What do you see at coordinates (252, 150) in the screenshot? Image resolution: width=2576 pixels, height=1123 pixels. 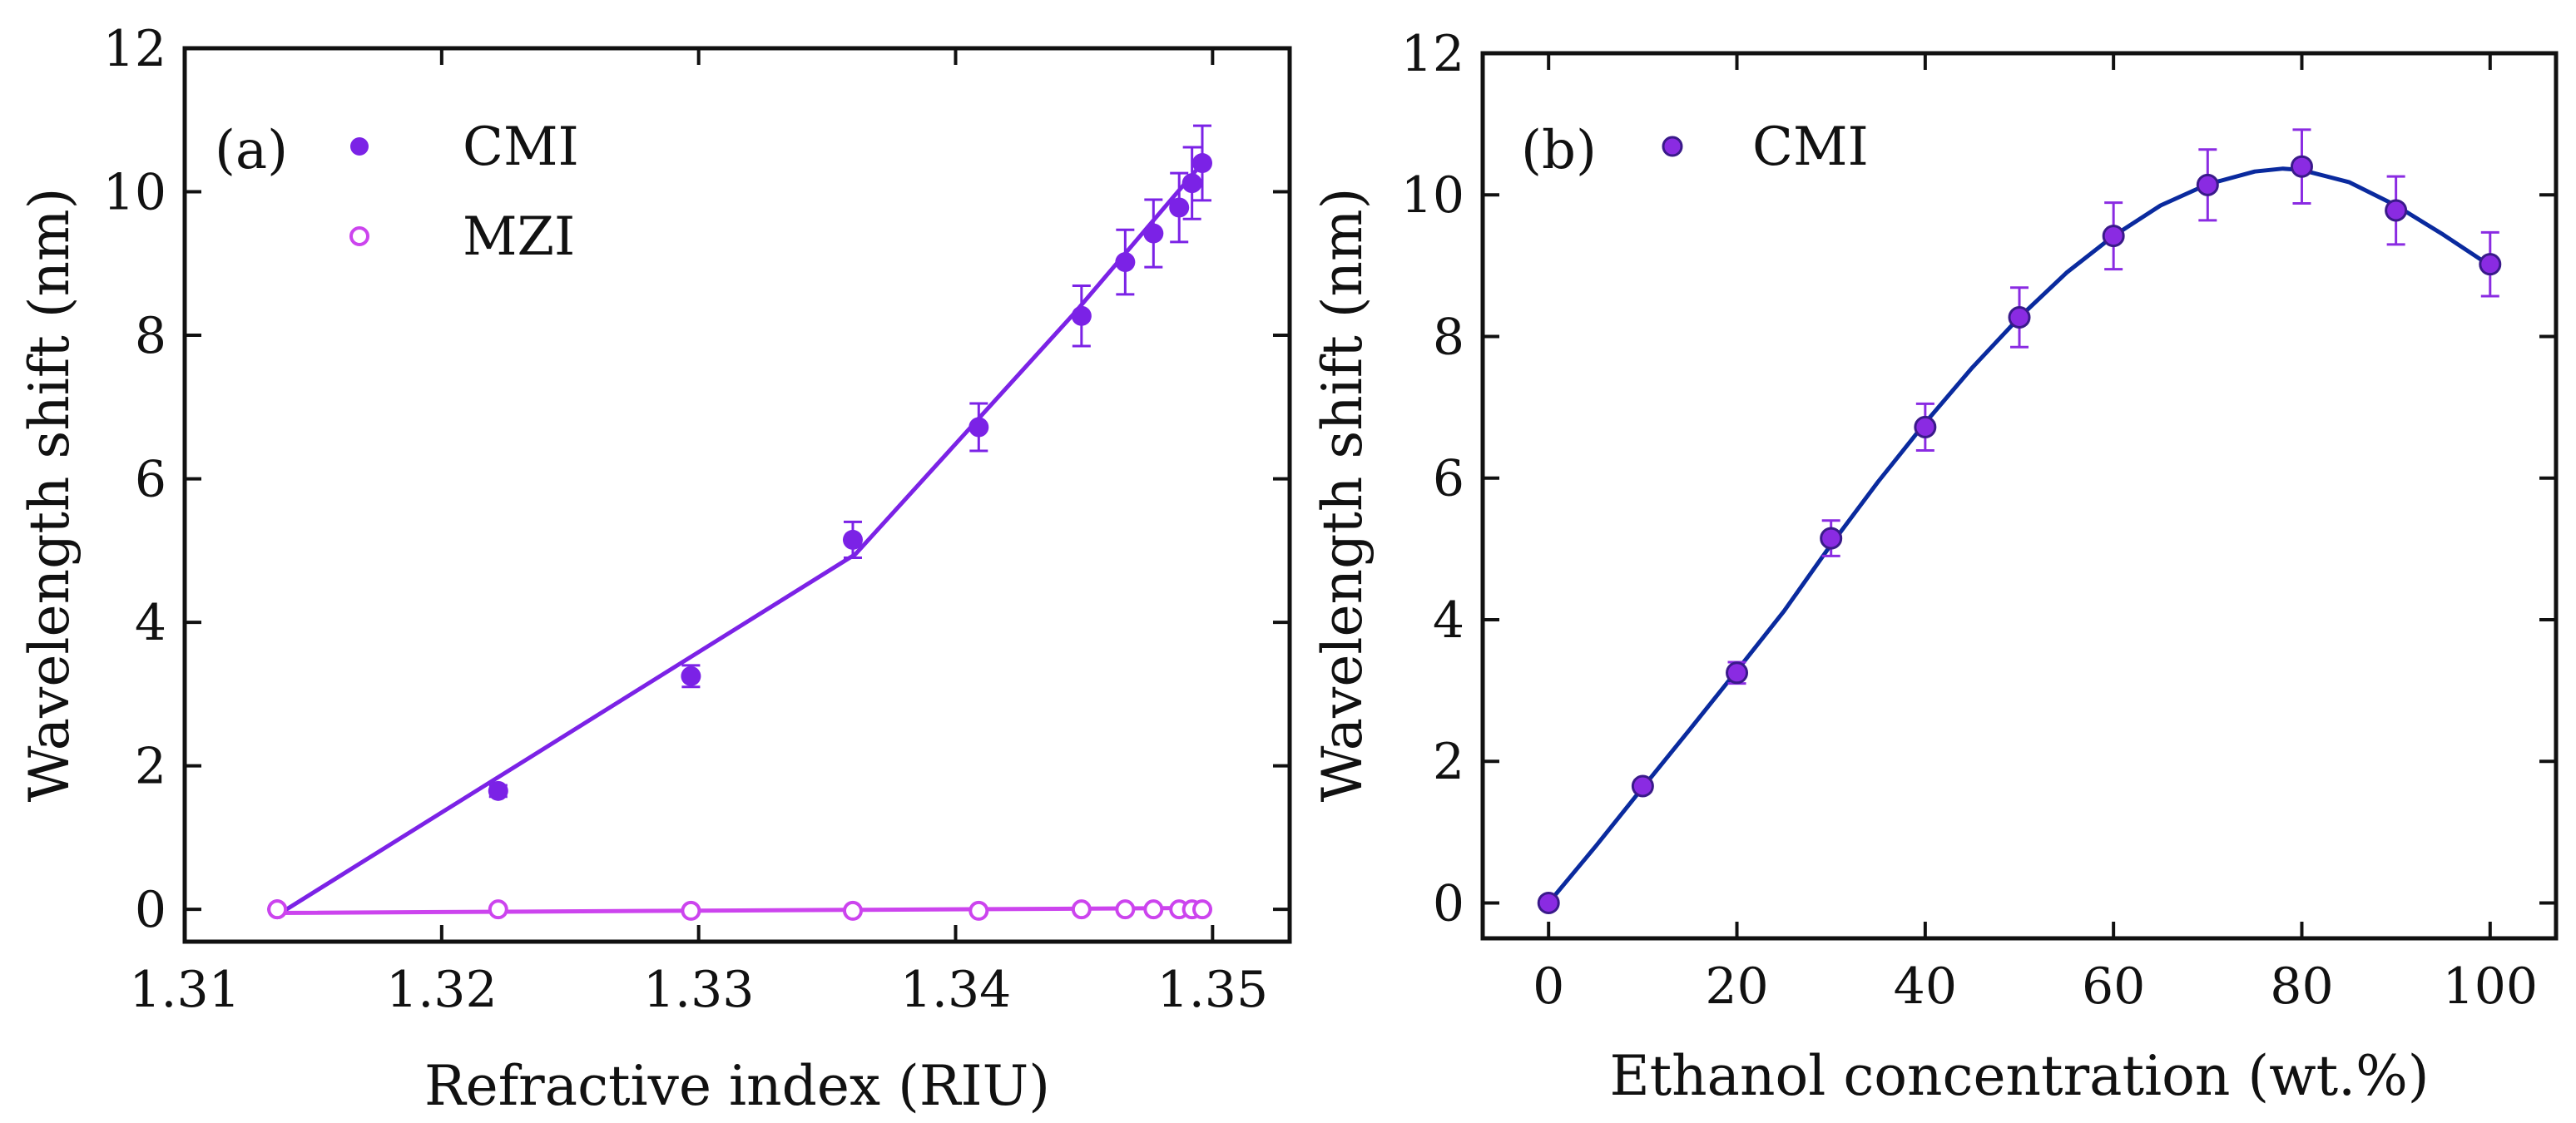 I see `panel-a-label: (a)` at bounding box center [252, 150].